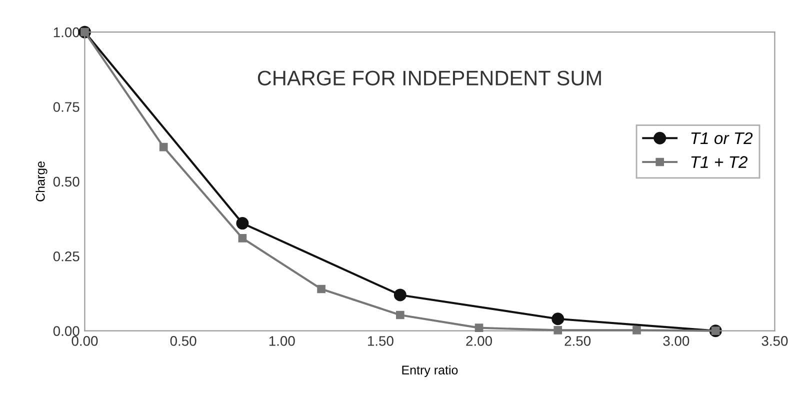  I want to click on legend-label: T1 + T2, so click(719, 162).